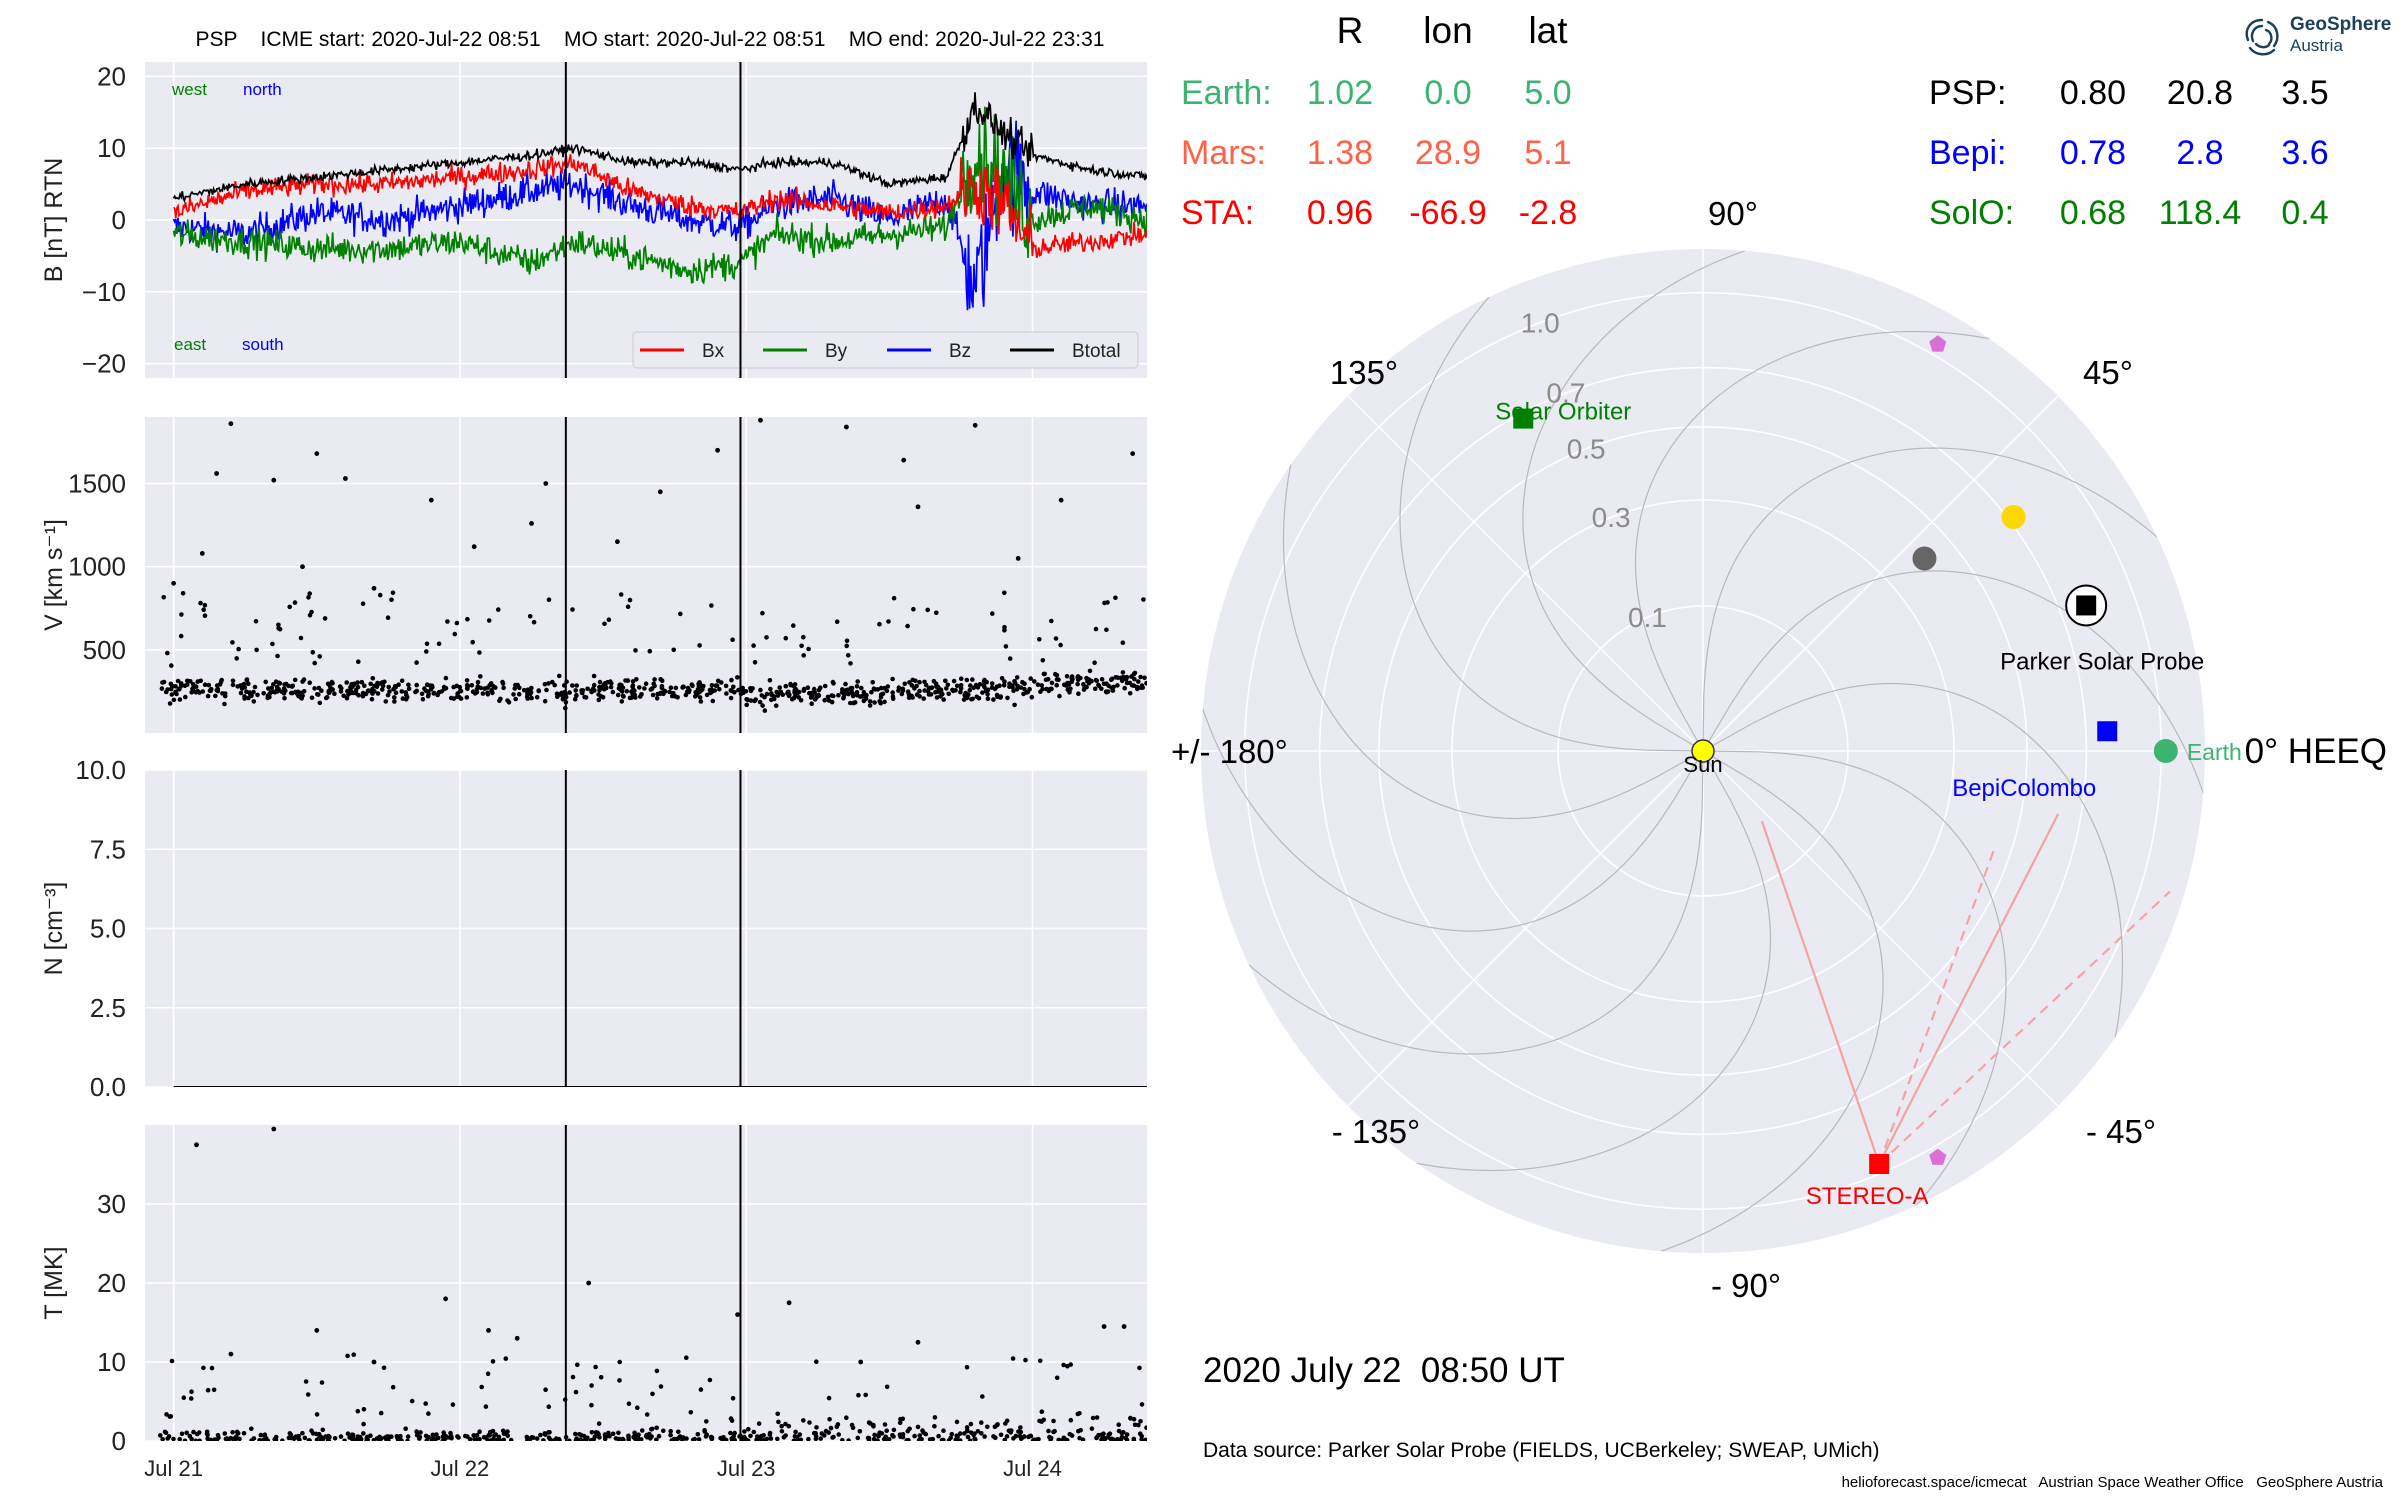  I want to click on polar-angle-label: 90°, so click(1733, 213).